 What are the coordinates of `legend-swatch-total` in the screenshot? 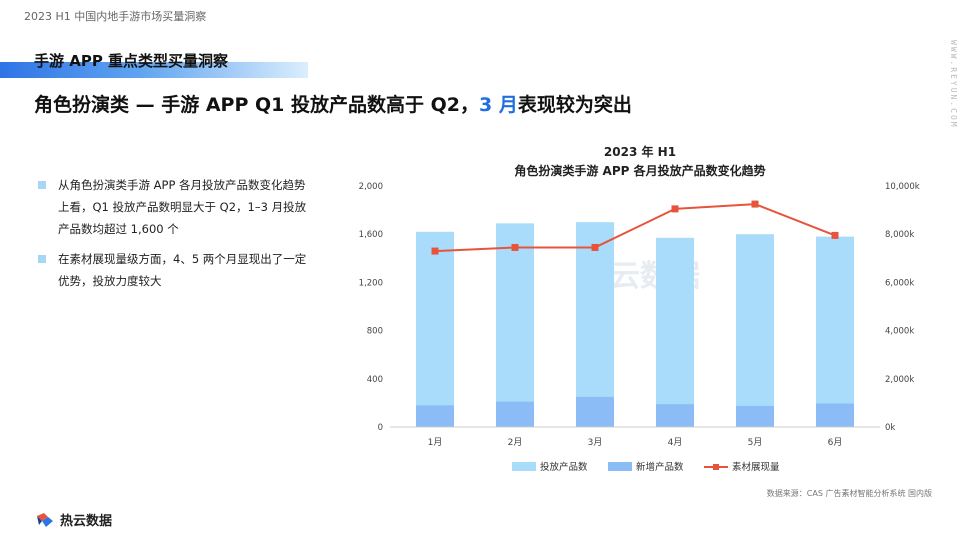 It's located at (524, 466).